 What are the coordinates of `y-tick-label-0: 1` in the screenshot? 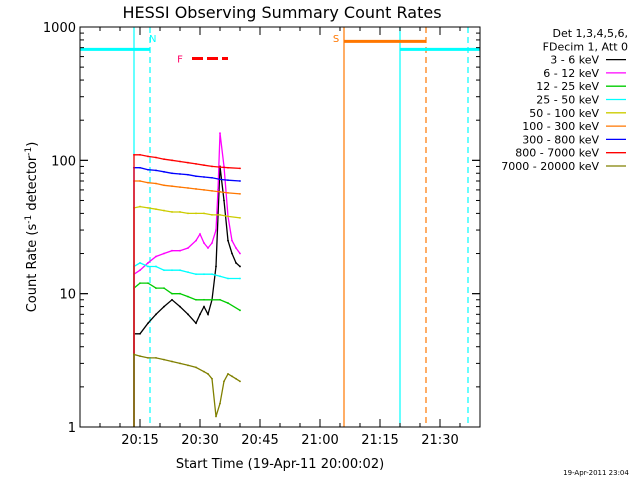 It's located at (72, 428).